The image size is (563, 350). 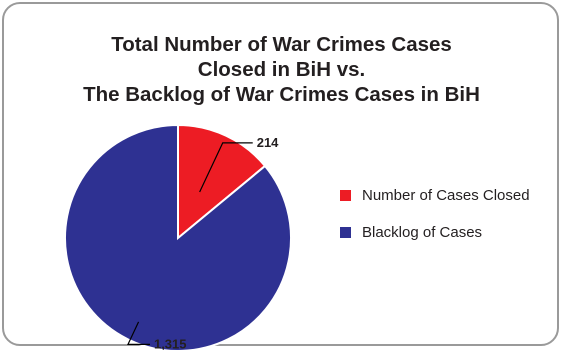 I want to click on chart-title-line-2: Closed in BiH vs., so click(x=281, y=69).